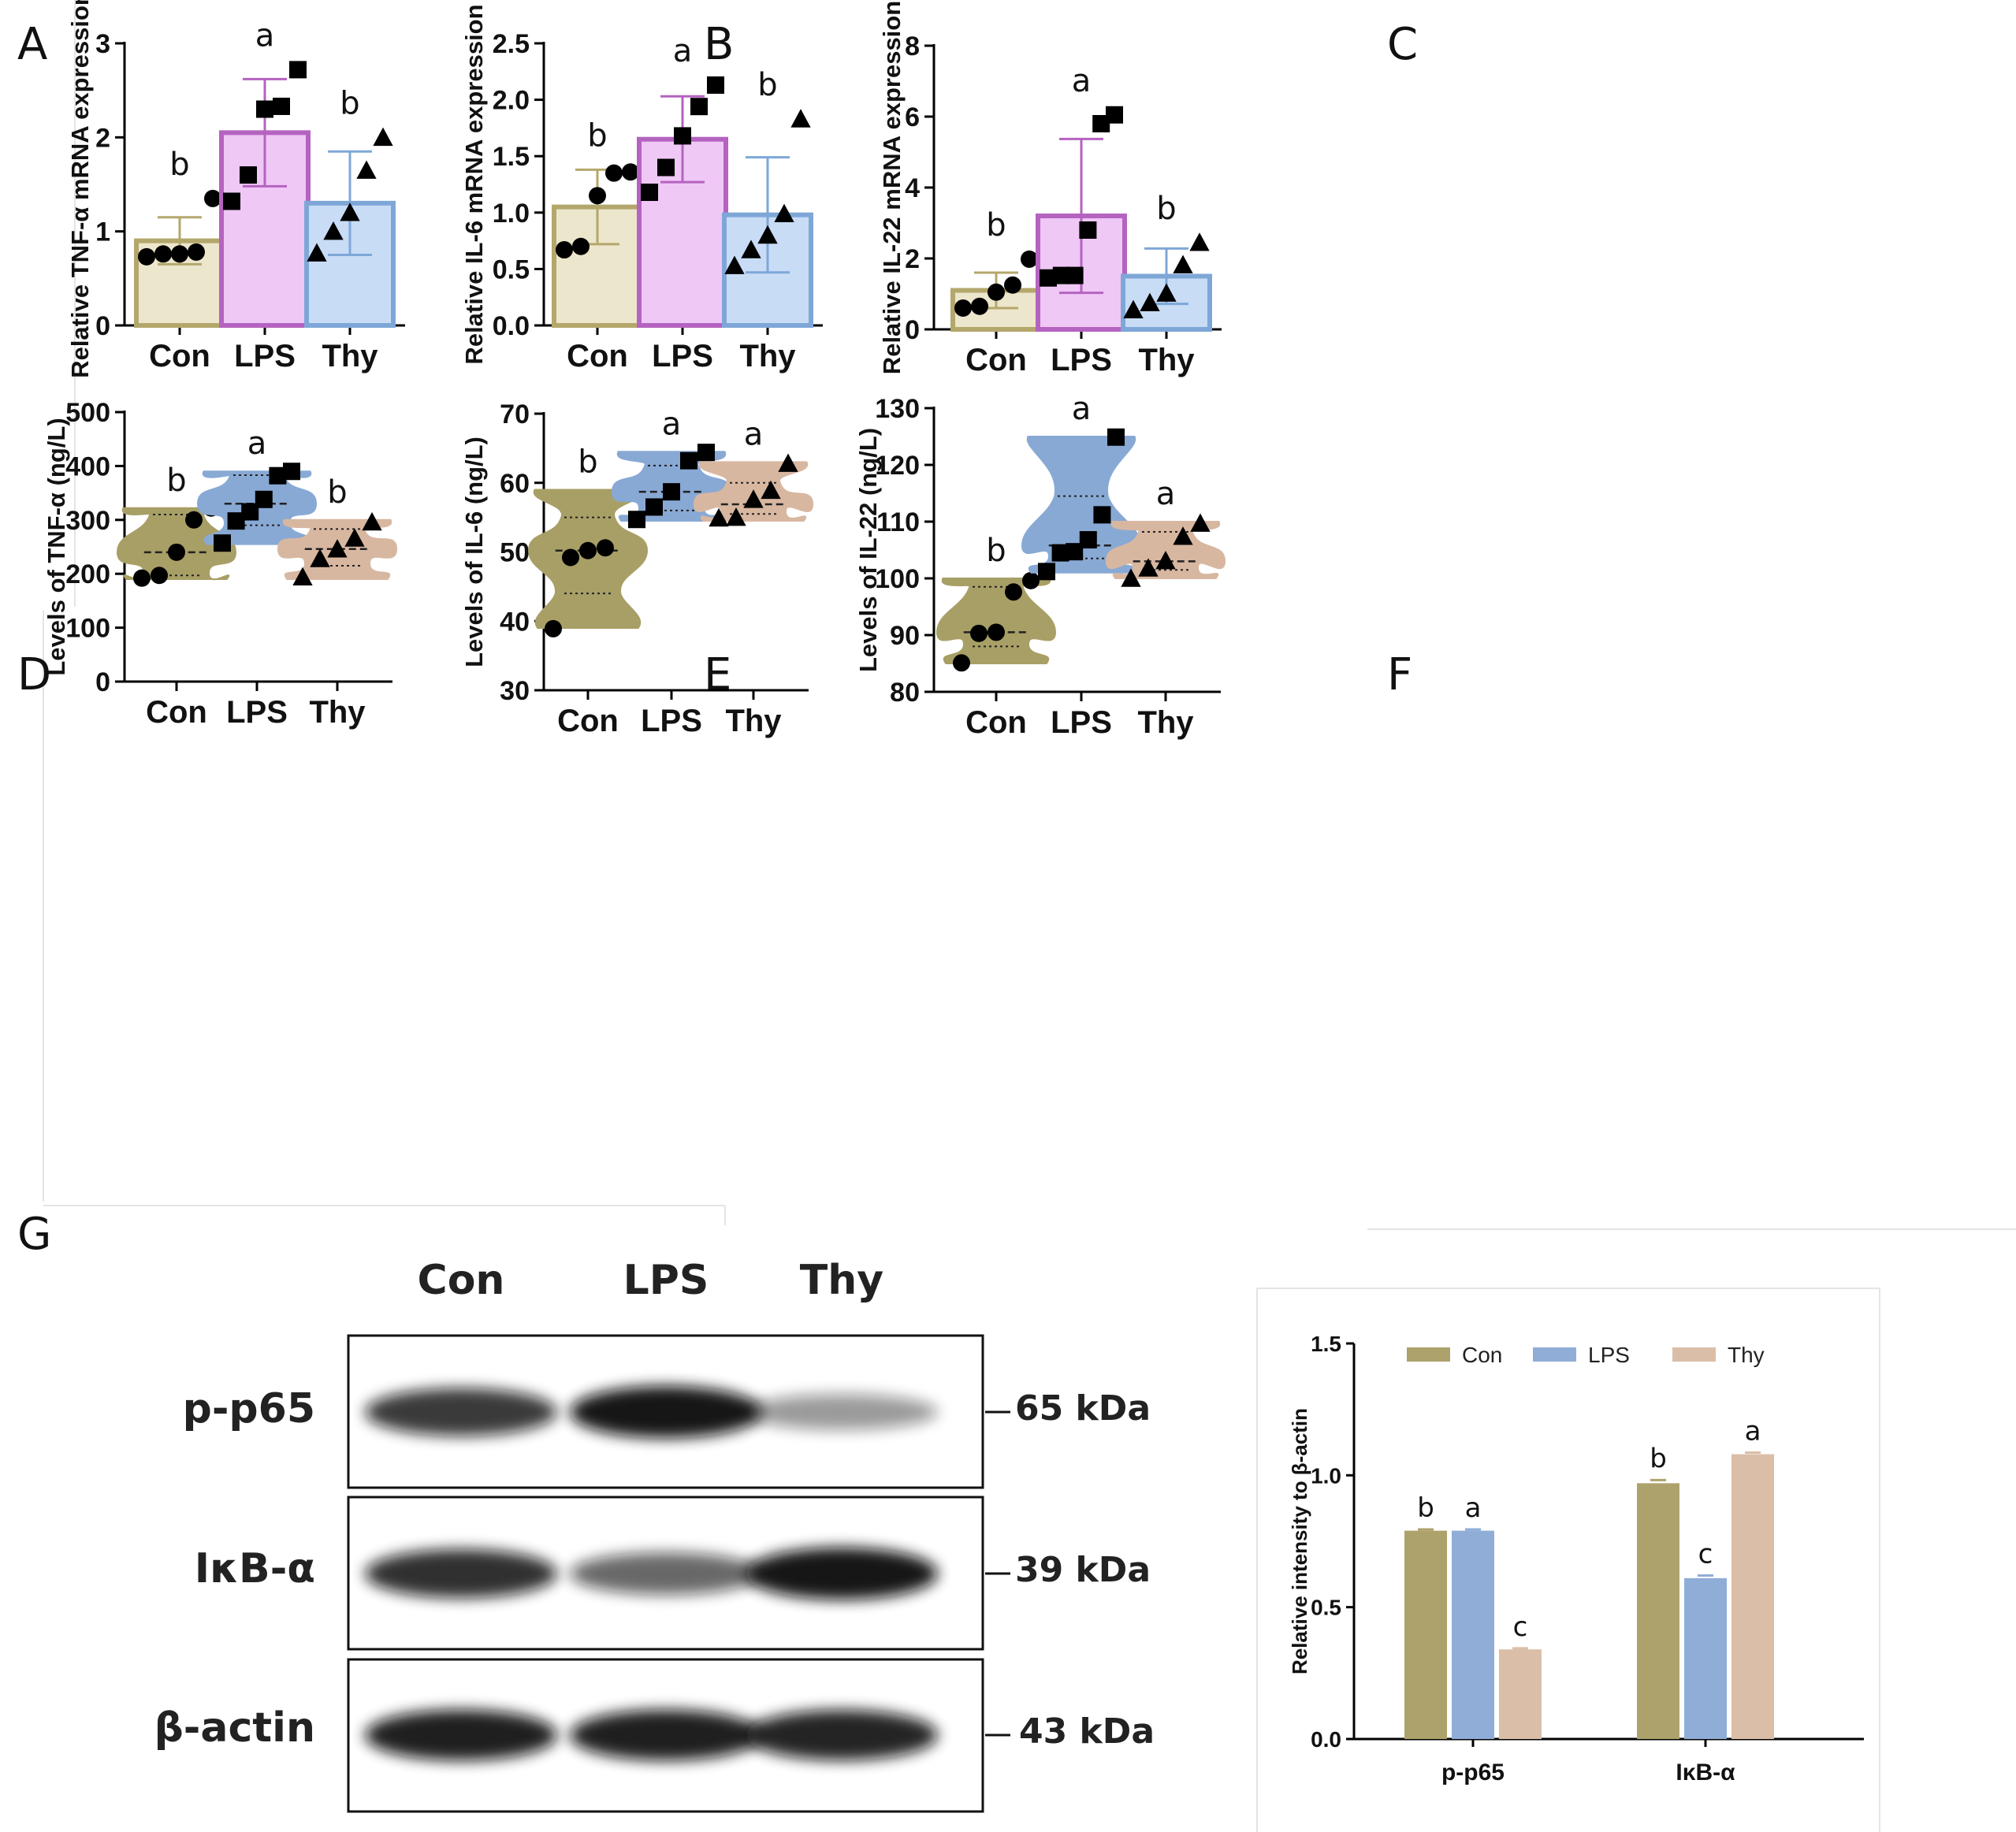  I want to click on panel-b-y-tick-label: 0.0, so click(511, 326).